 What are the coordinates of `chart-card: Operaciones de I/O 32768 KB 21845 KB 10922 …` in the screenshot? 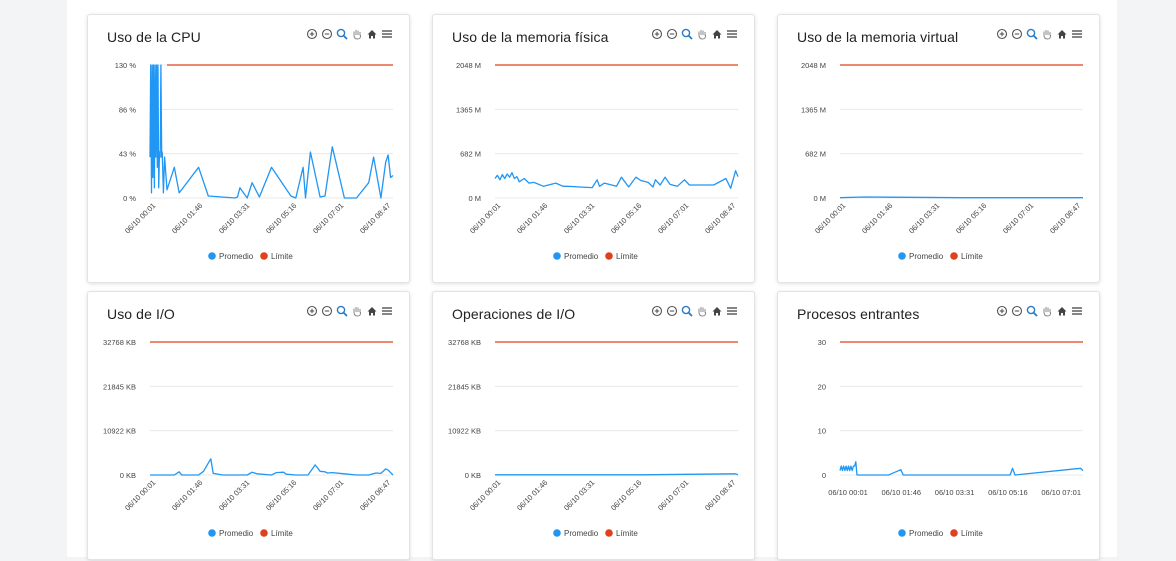 It's located at (593, 425).